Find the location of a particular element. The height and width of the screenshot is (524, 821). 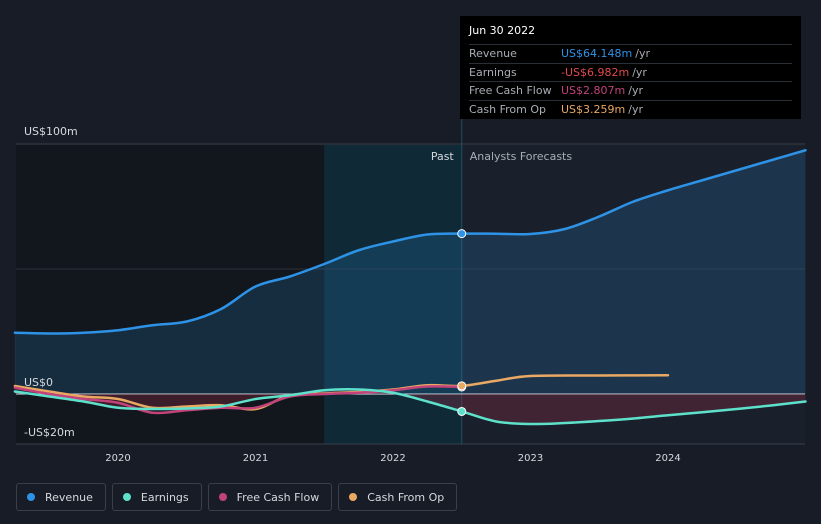

legend-item-revenue: Revenue is located at coordinates (61, 497).